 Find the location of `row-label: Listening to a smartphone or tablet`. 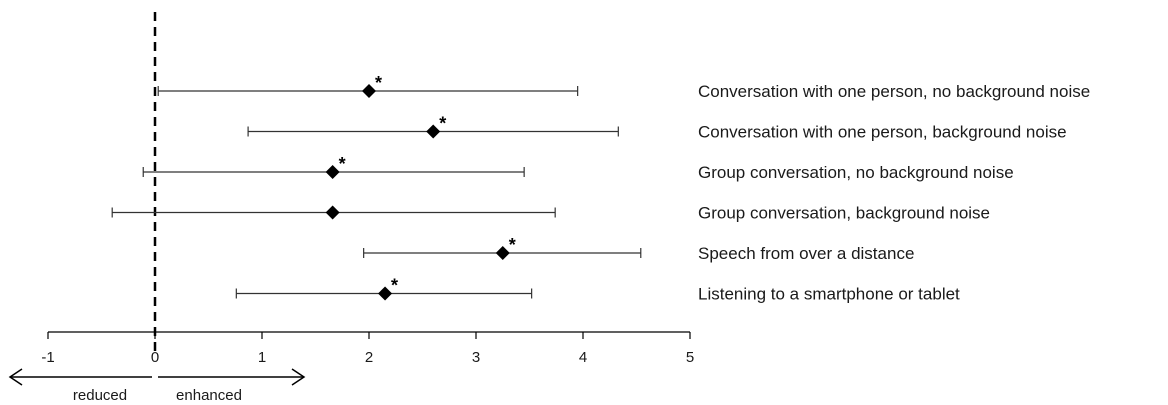

row-label: Listening to a smartphone or tablet is located at coordinates (829, 294).